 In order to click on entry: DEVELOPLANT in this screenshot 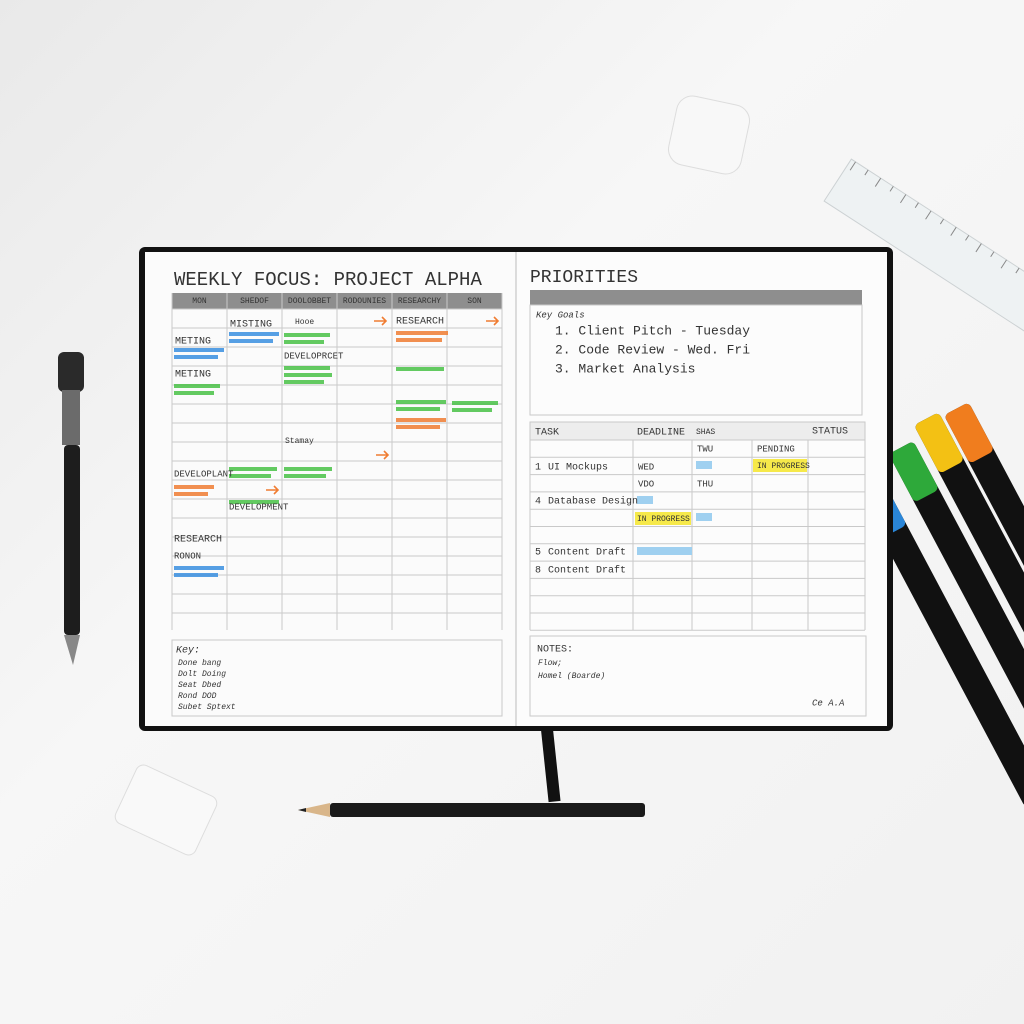, I will do `click(204, 474)`.